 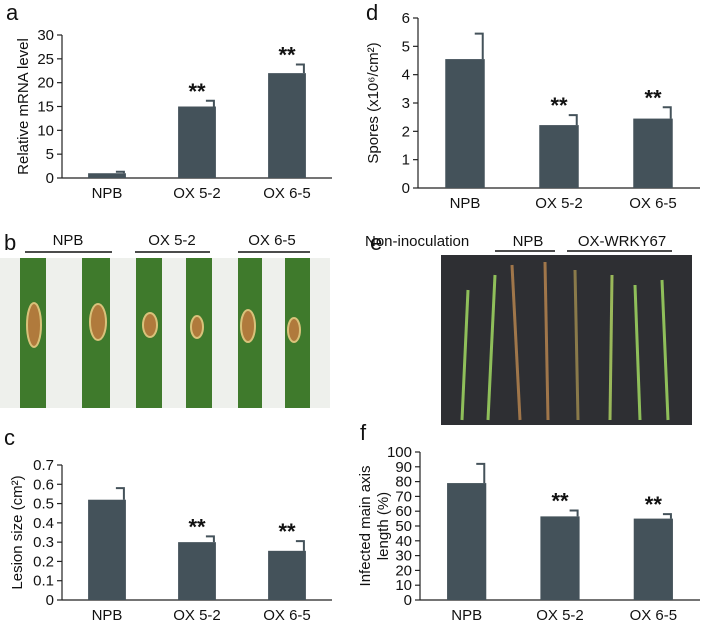 I want to click on y-tick-label: 90, so click(x=403, y=467).